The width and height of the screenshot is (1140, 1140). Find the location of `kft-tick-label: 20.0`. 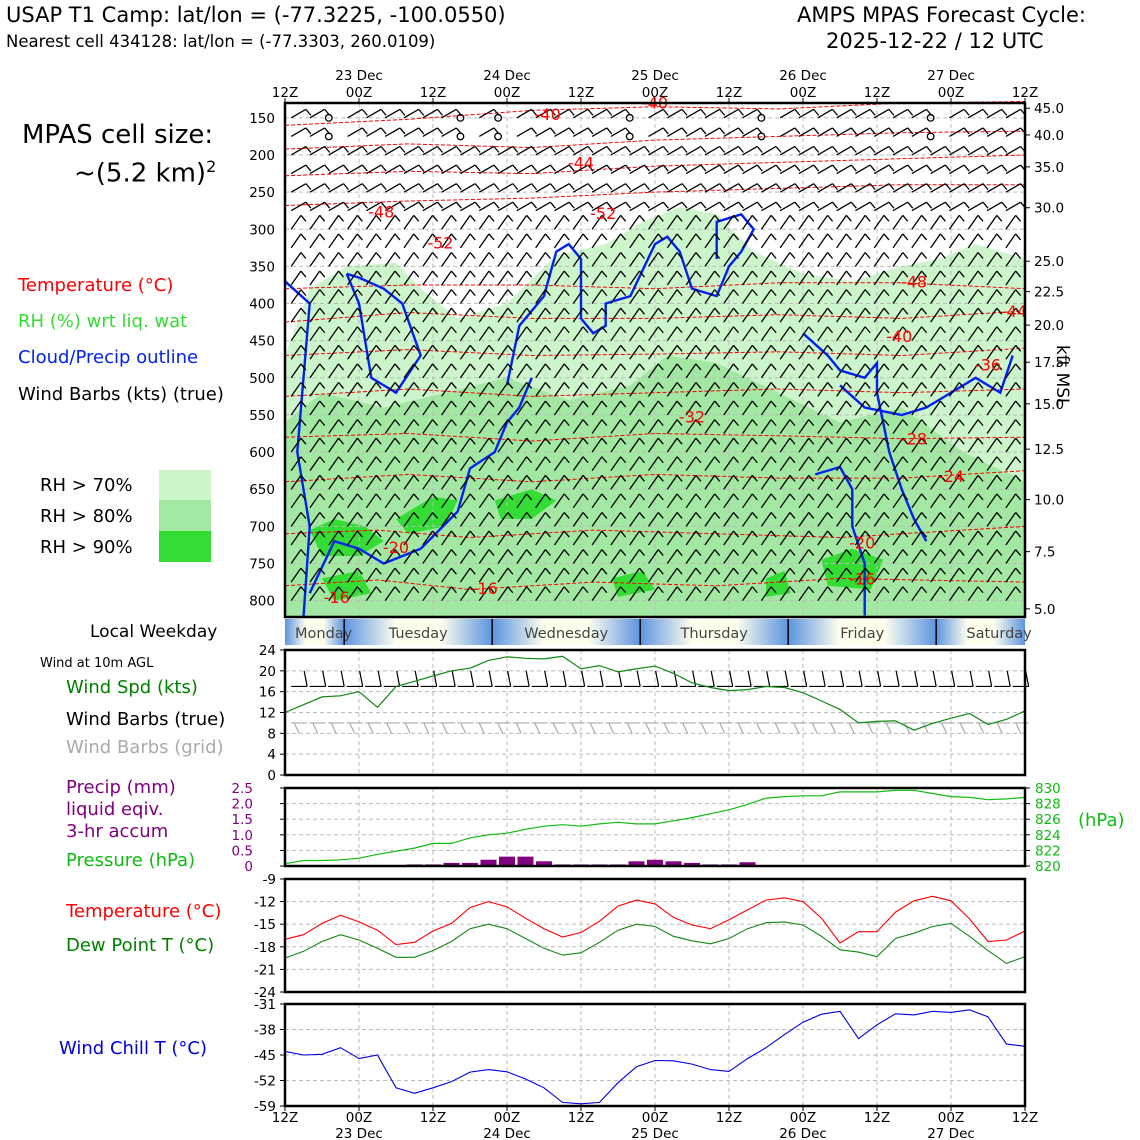

kft-tick-label: 20.0 is located at coordinates (1049, 326).